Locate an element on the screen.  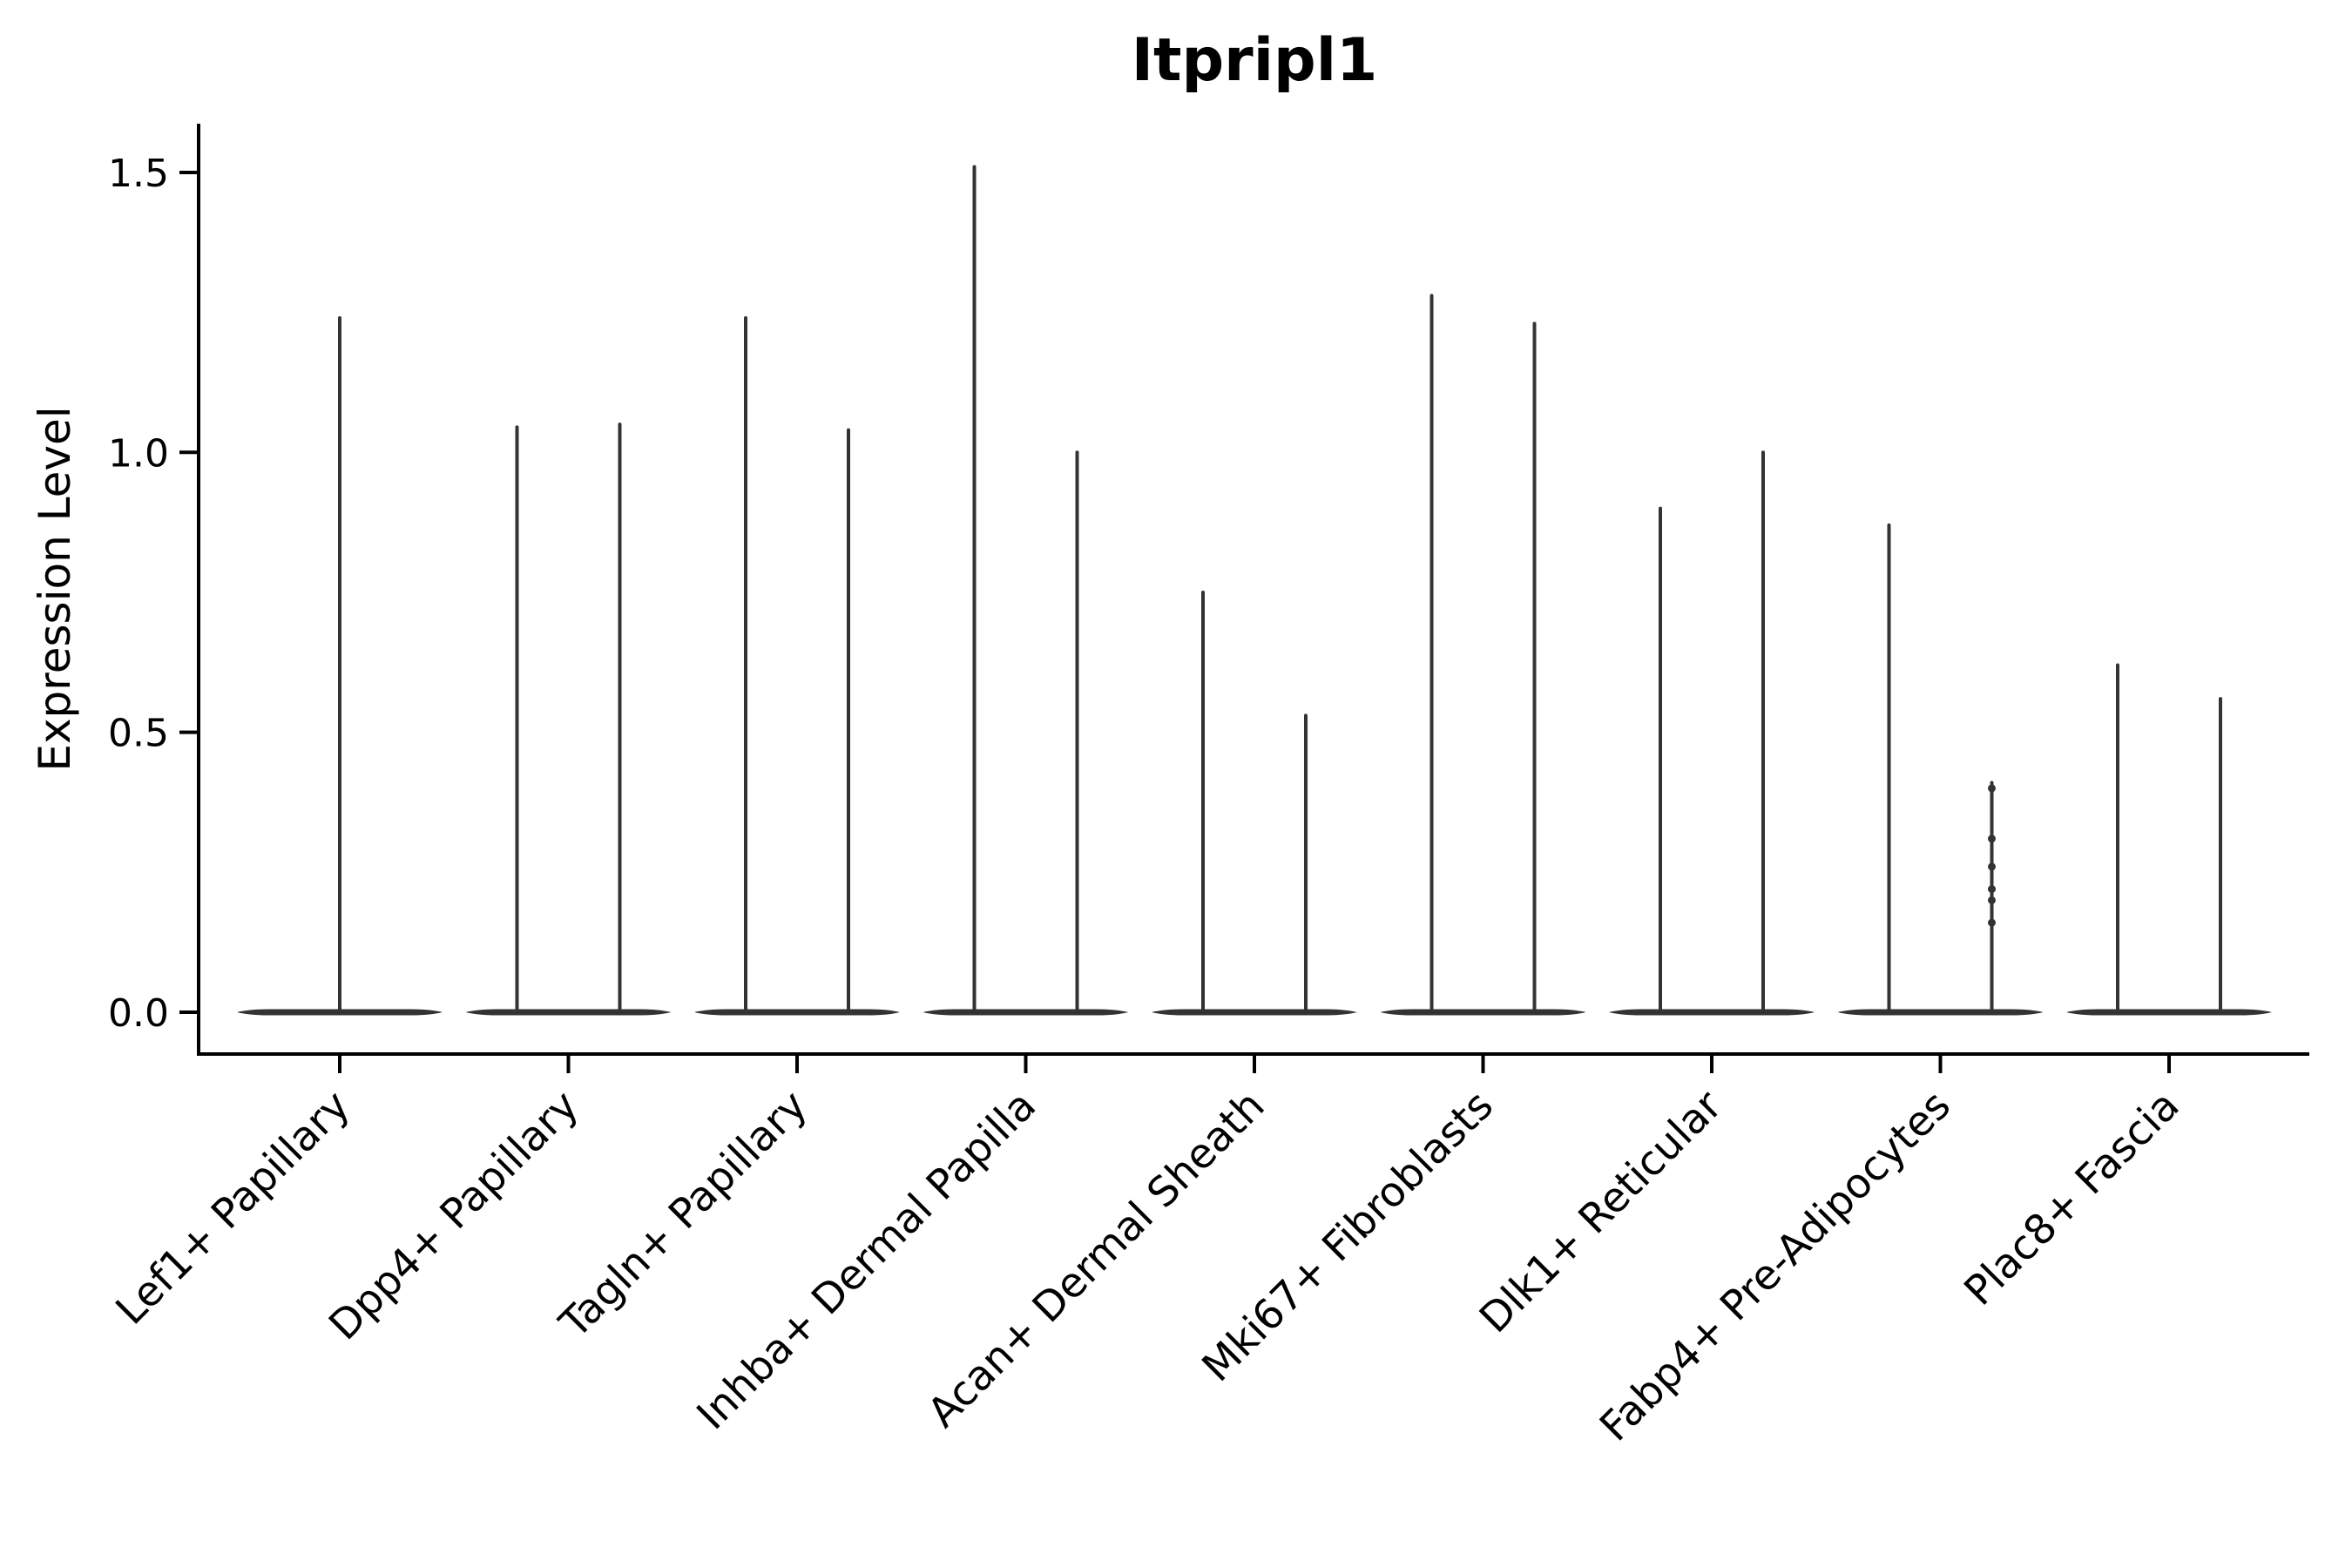
x-tick-label: Plac8+ Fascia is located at coordinates (2072, 1198).